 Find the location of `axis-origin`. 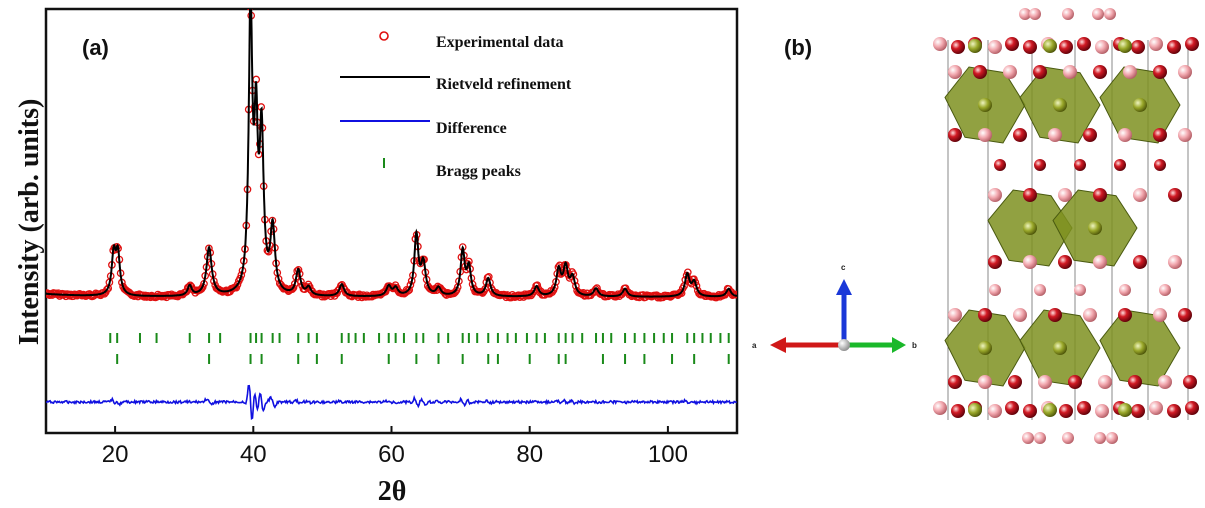

axis-origin is located at coordinates (844, 345).